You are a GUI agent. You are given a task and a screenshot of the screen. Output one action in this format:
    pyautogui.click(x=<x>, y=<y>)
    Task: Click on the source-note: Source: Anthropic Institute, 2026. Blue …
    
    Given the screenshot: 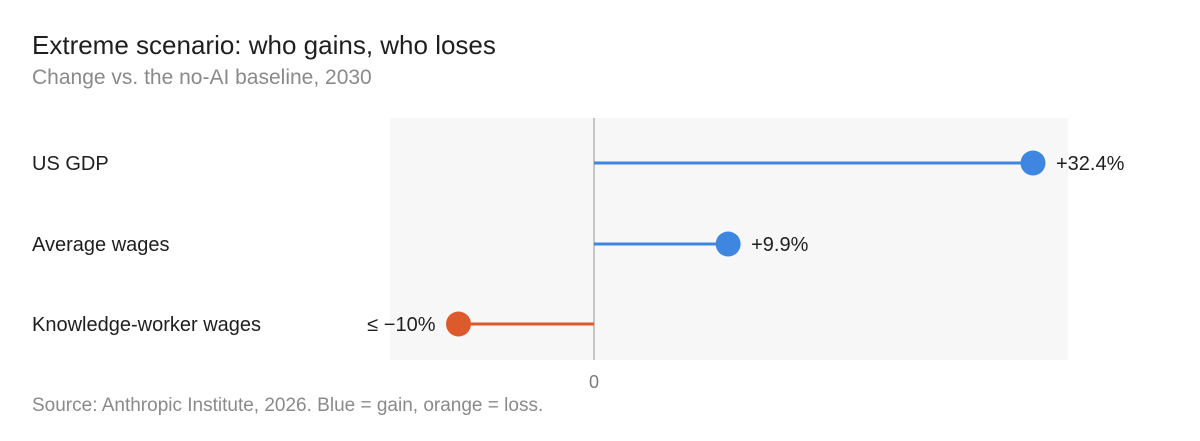 What is the action you would take?
    pyautogui.click(x=288, y=405)
    